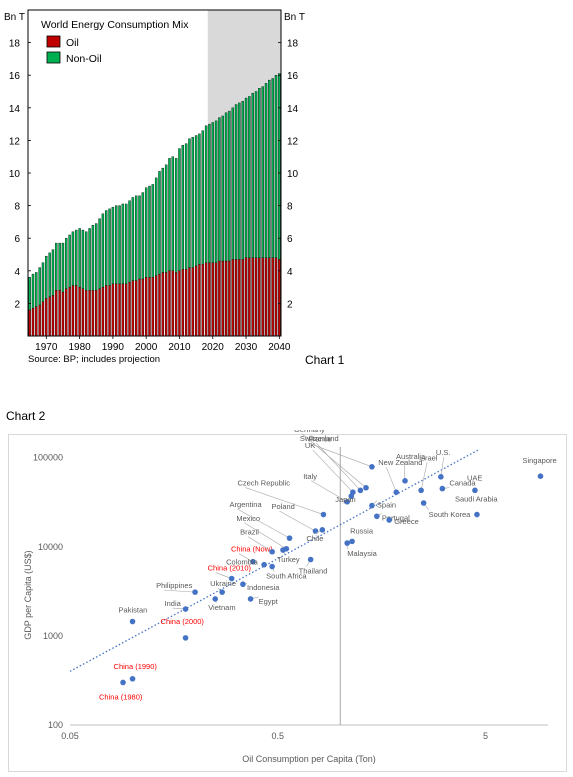 The image size is (573, 777). I want to click on point-label: Italy, so click(310, 476).